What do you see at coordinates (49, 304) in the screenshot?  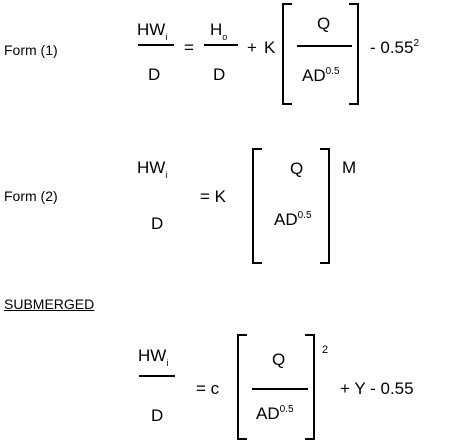 I see `submerged-heading: SUBMERGED` at bounding box center [49, 304].